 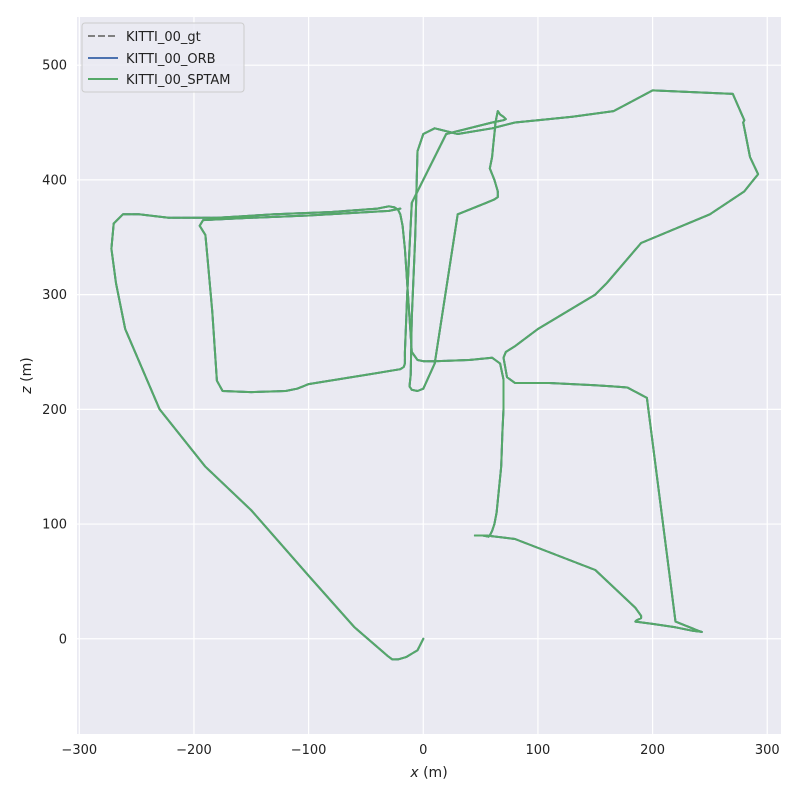 I want to click on x-axis-label-unit: (m), so click(x=433, y=773).